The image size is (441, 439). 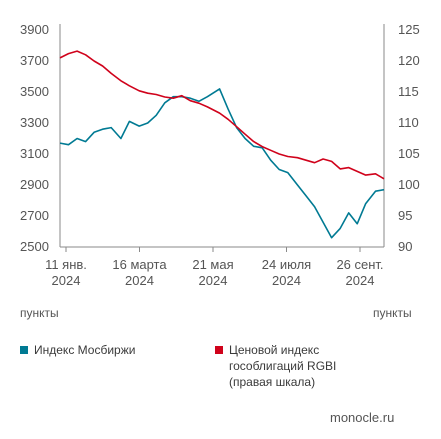 I want to click on y-left-tick-label: 2500, so click(x=34, y=246).